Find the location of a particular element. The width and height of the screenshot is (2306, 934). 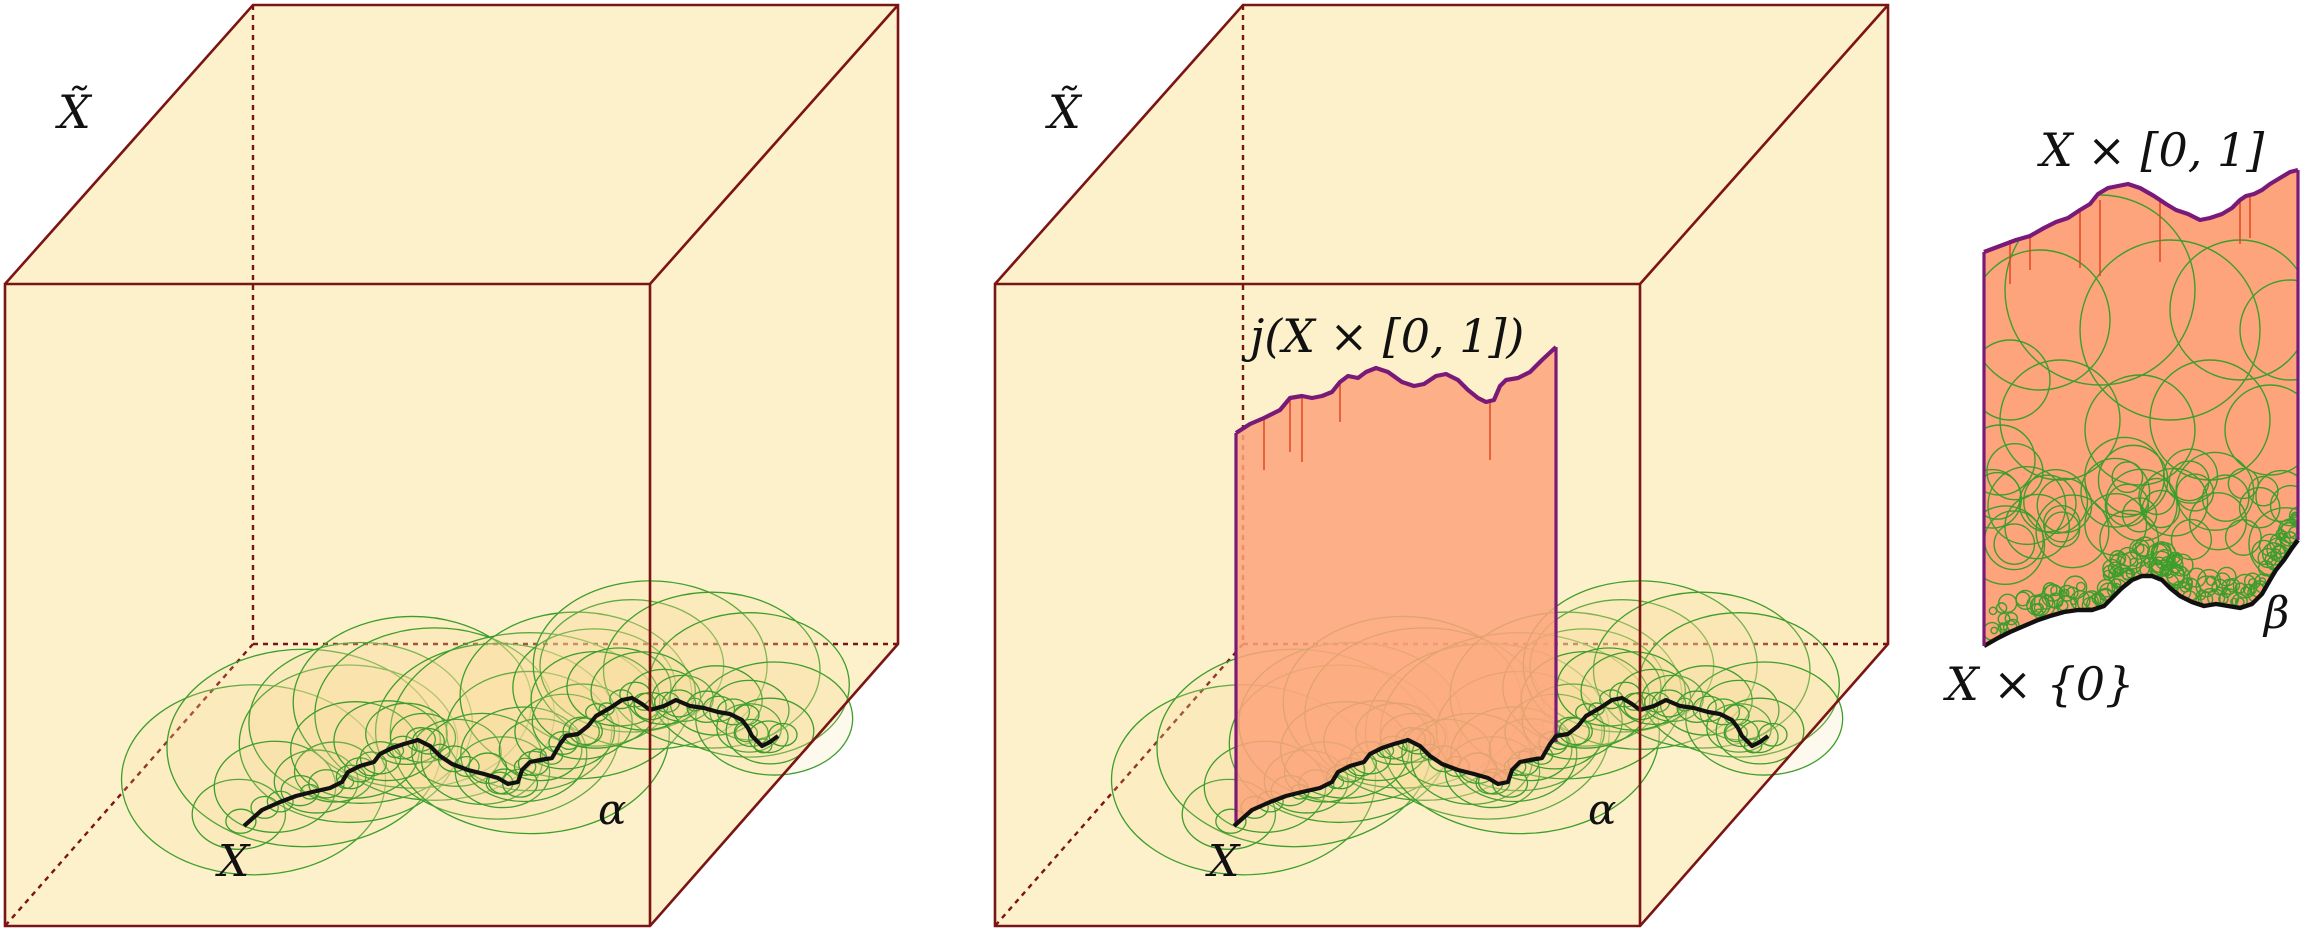

detached-surface-hairs is located at coordinates (2130, 240).